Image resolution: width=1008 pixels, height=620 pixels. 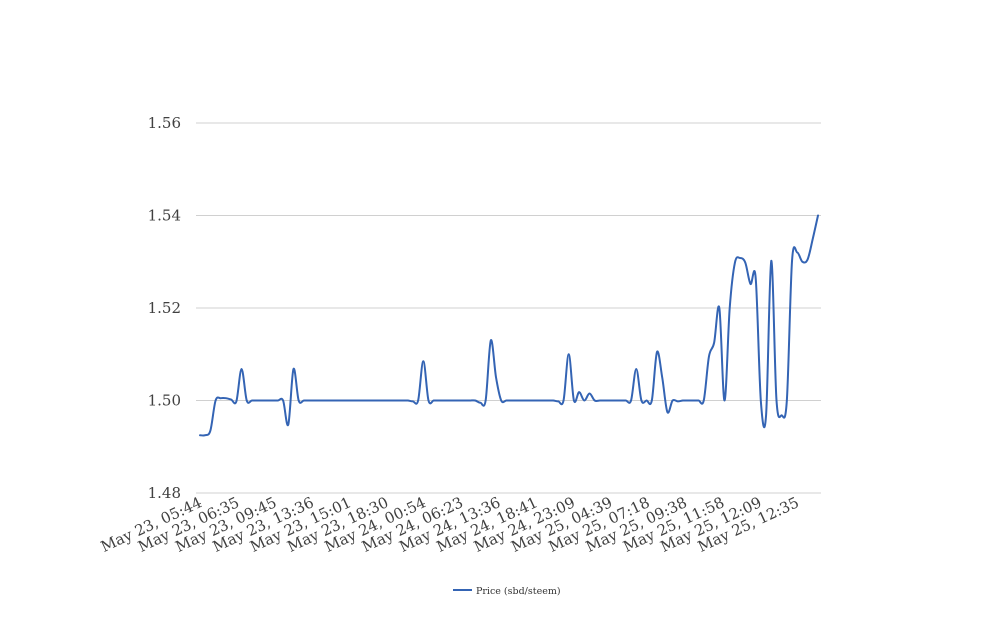 I want to click on y-tick-label: 1.48, so click(x=164, y=493).